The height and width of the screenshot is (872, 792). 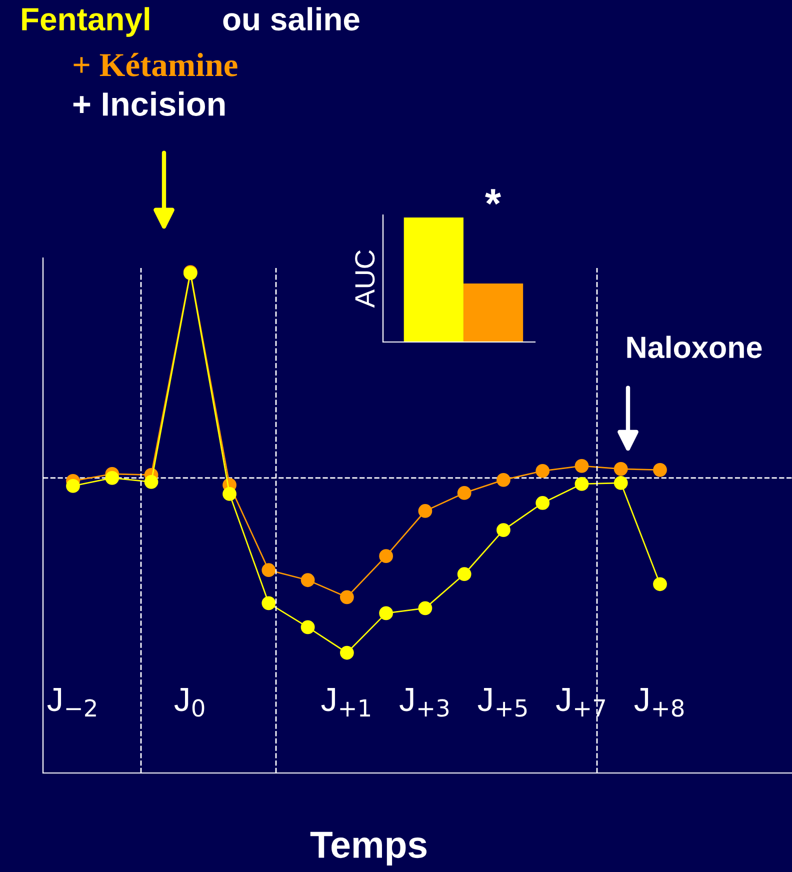 I want to click on text: ou saline, so click(x=291, y=19).